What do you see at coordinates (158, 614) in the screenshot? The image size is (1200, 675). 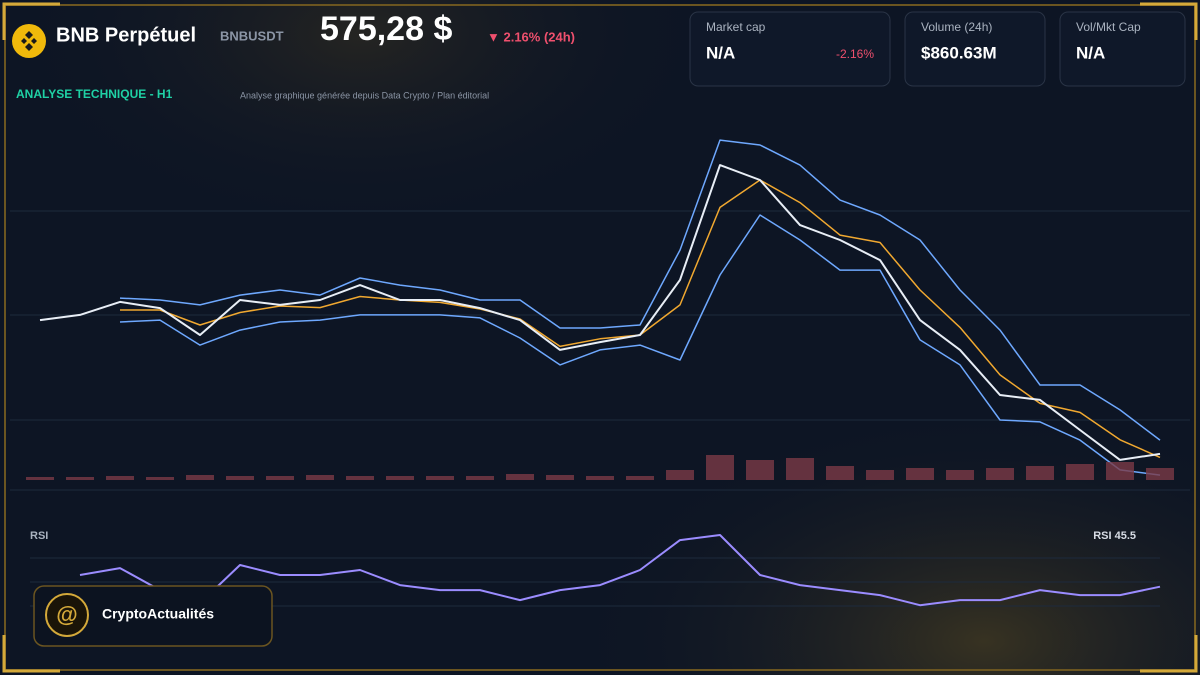 I see `brand-name: CryptoActualités` at bounding box center [158, 614].